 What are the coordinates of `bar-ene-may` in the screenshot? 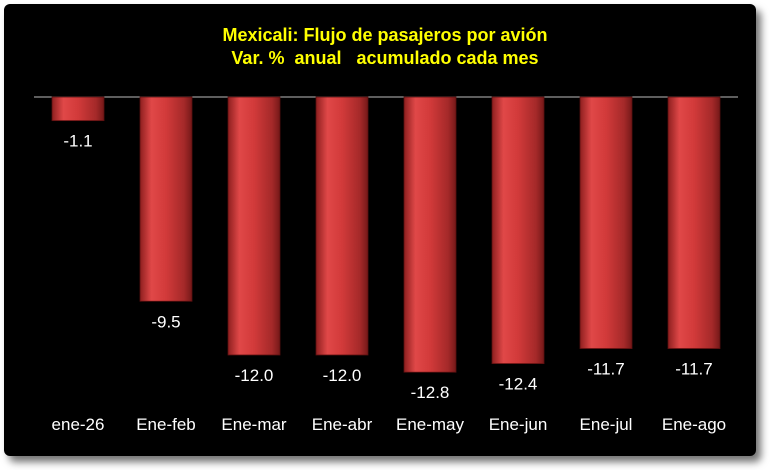 It's located at (430, 234).